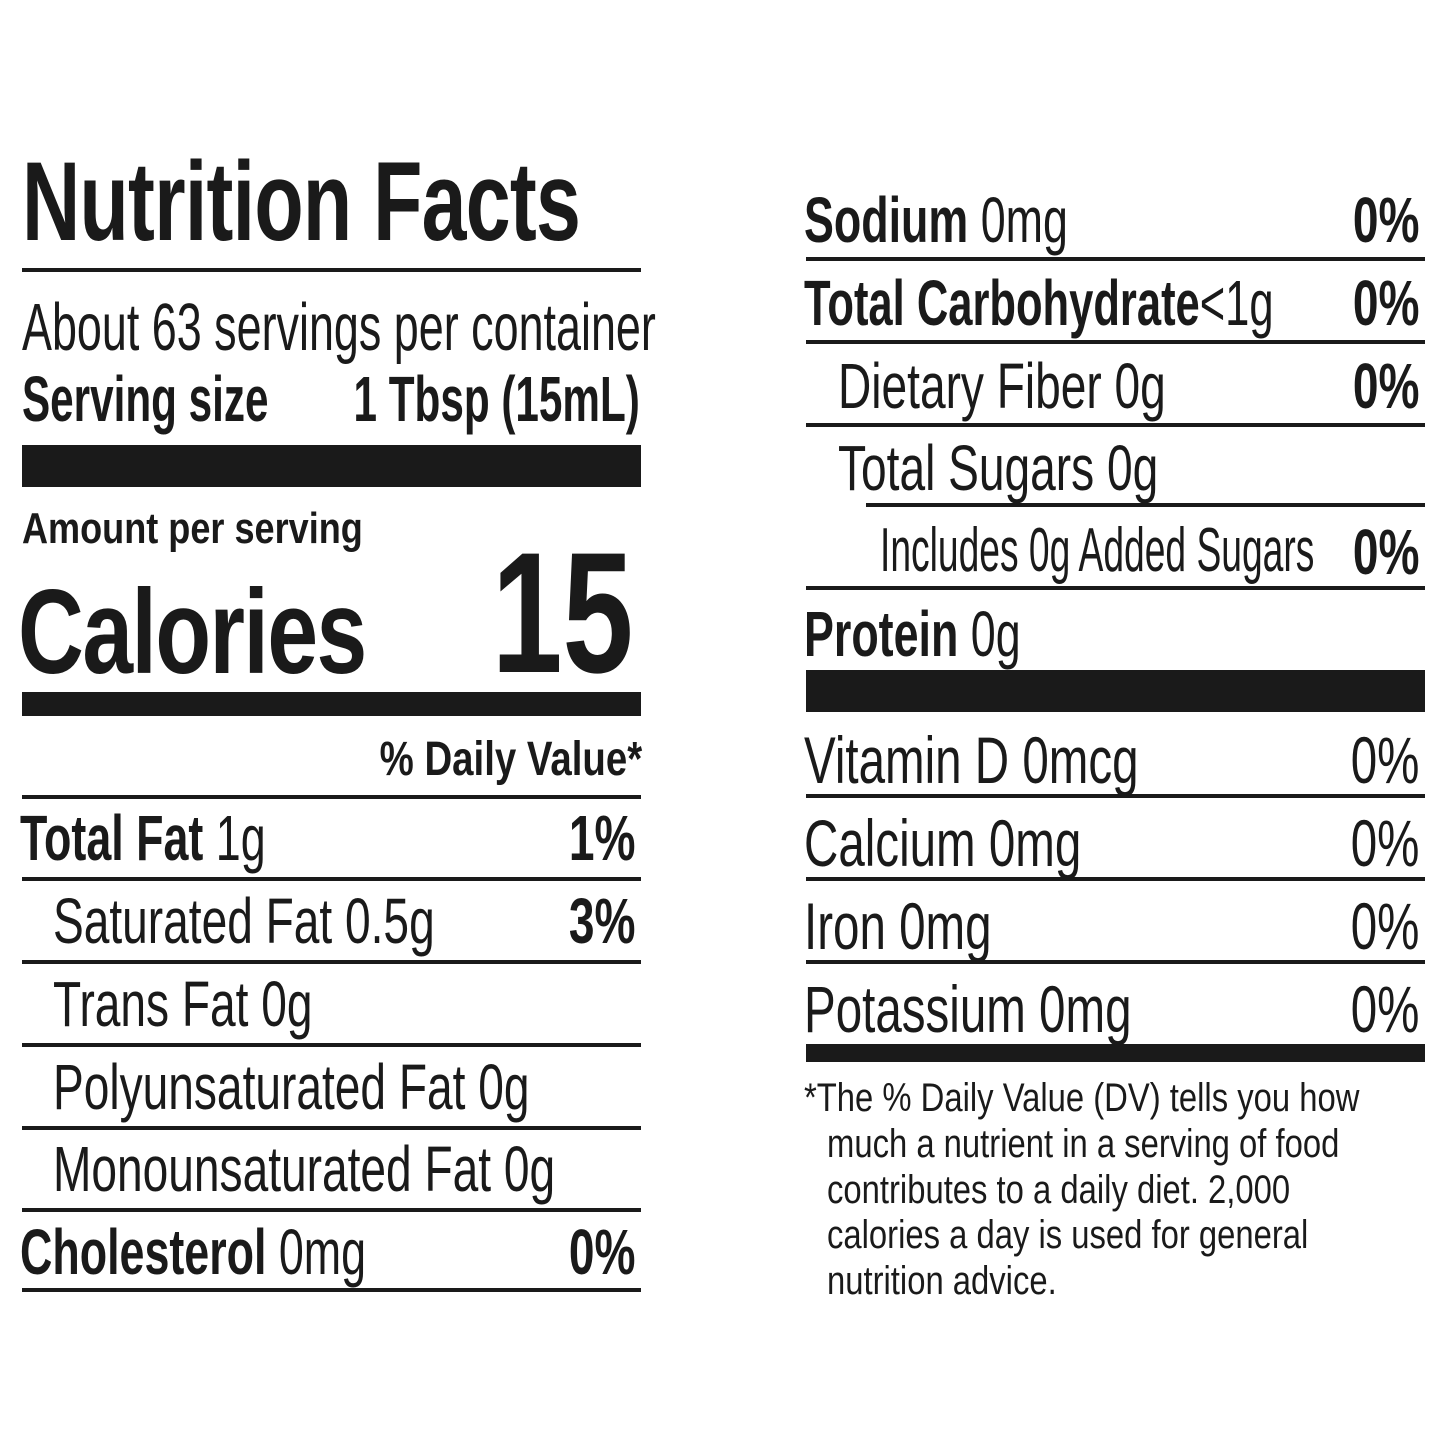 This screenshot has height=1445, width=1445. Describe the element at coordinates (970, 386) in the screenshot. I see `nutrient-name: Dietary Fiber` at that location.